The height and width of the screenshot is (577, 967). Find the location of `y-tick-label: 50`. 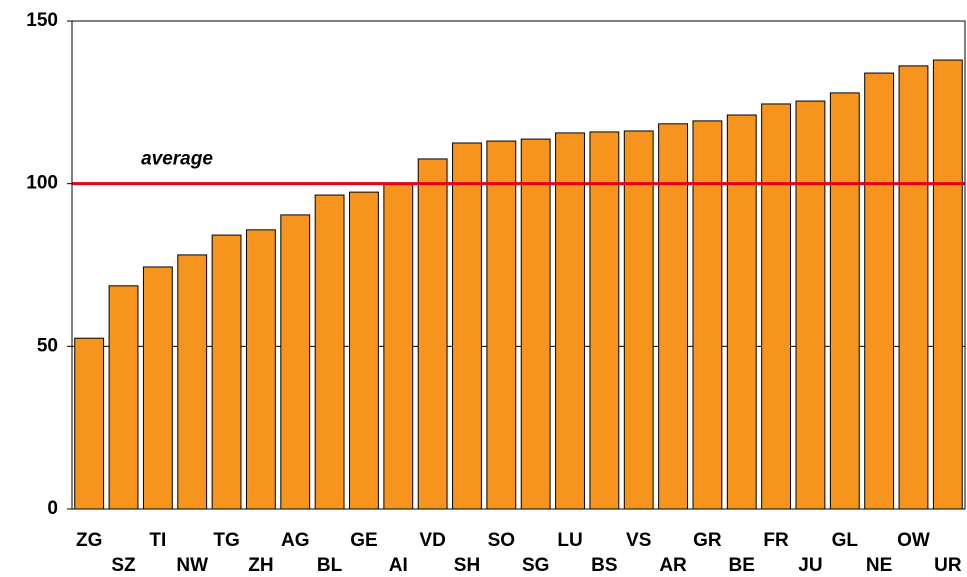

y-tick-label: 50 is located at coordinates (47, 345).